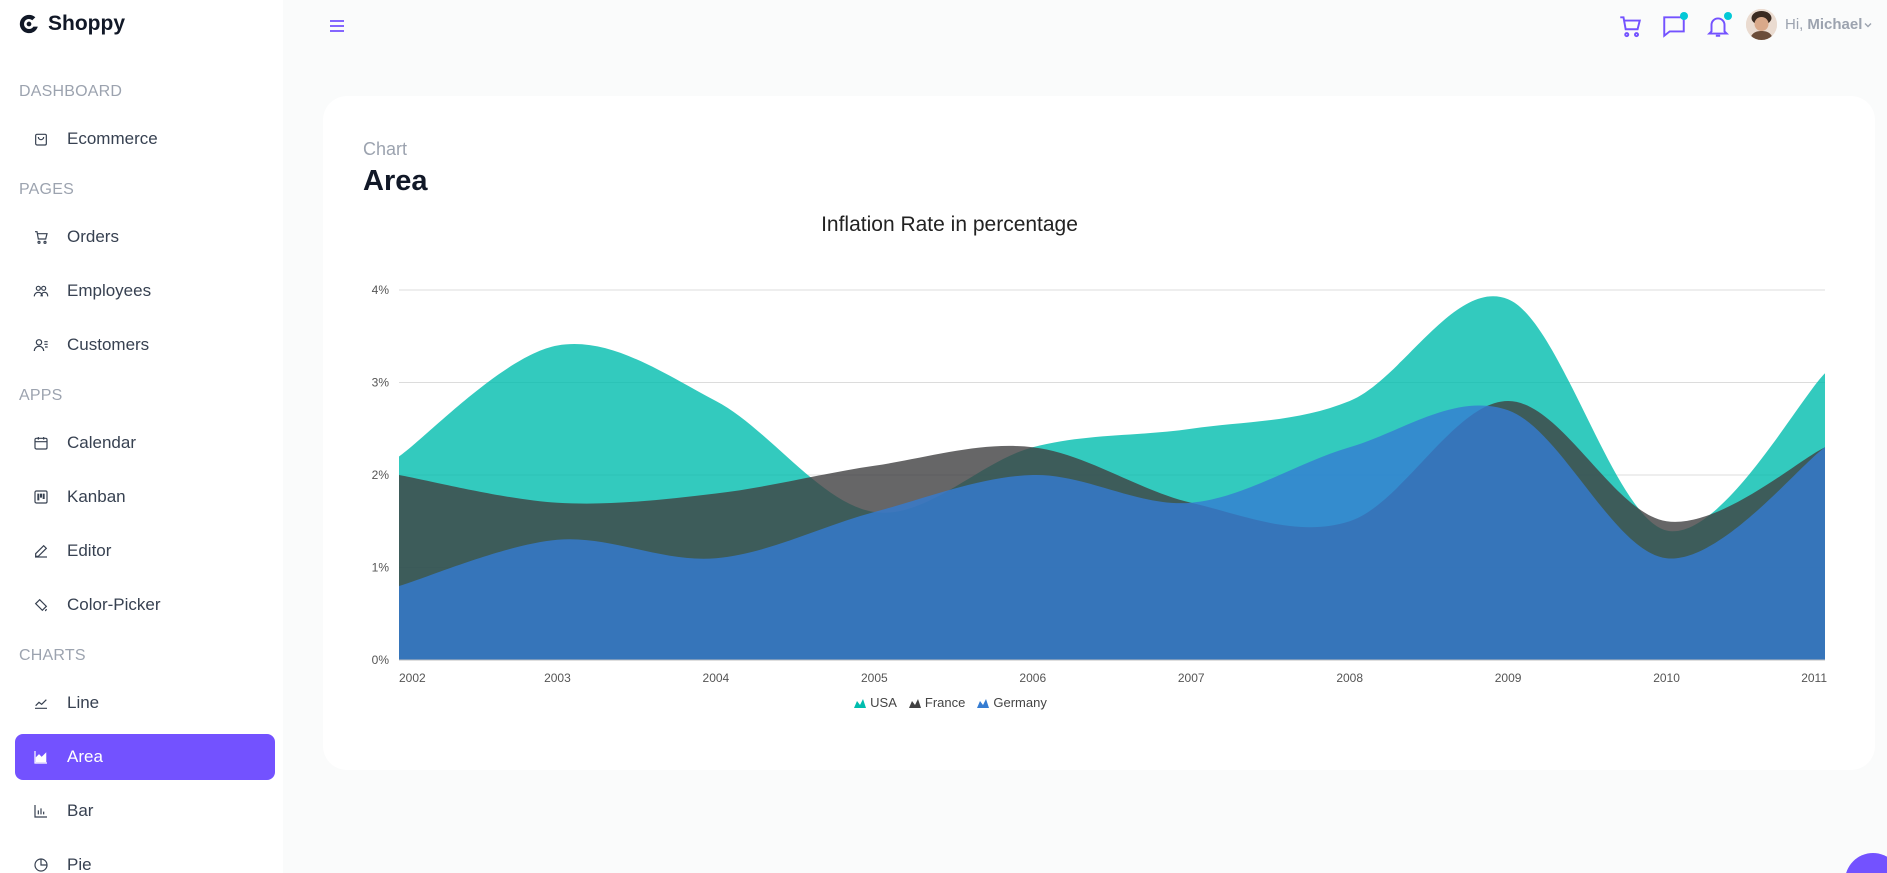 This screenshot has width=1887, height=873. I want to click on sidebar-item-label: Area, so click(85, 756).